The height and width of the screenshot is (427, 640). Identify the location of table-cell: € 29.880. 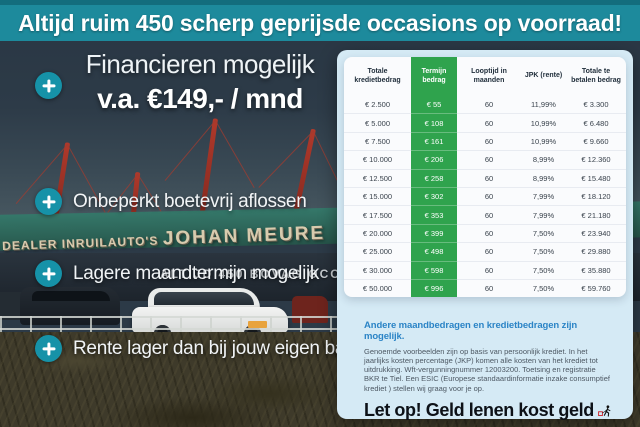
(596, 251).